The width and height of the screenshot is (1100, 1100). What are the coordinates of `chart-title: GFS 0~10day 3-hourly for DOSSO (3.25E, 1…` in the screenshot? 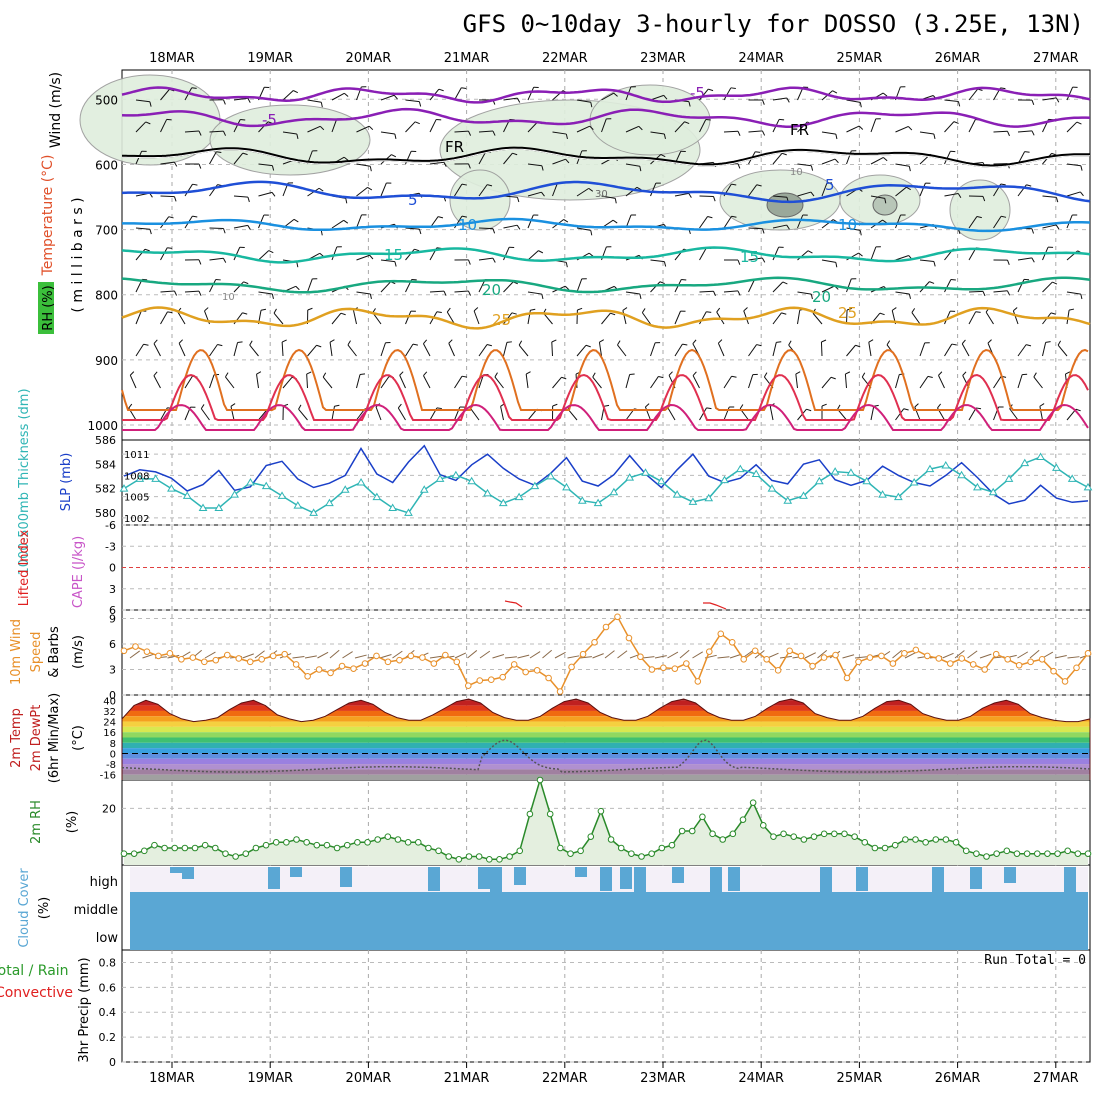 It's located at (773, 24).